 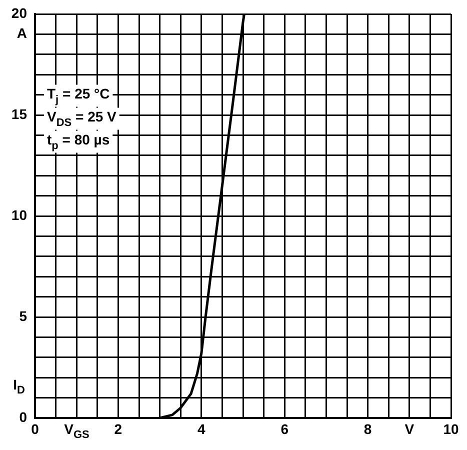 I want to click on y-tick-label: 20, so click(x=19, y=12).